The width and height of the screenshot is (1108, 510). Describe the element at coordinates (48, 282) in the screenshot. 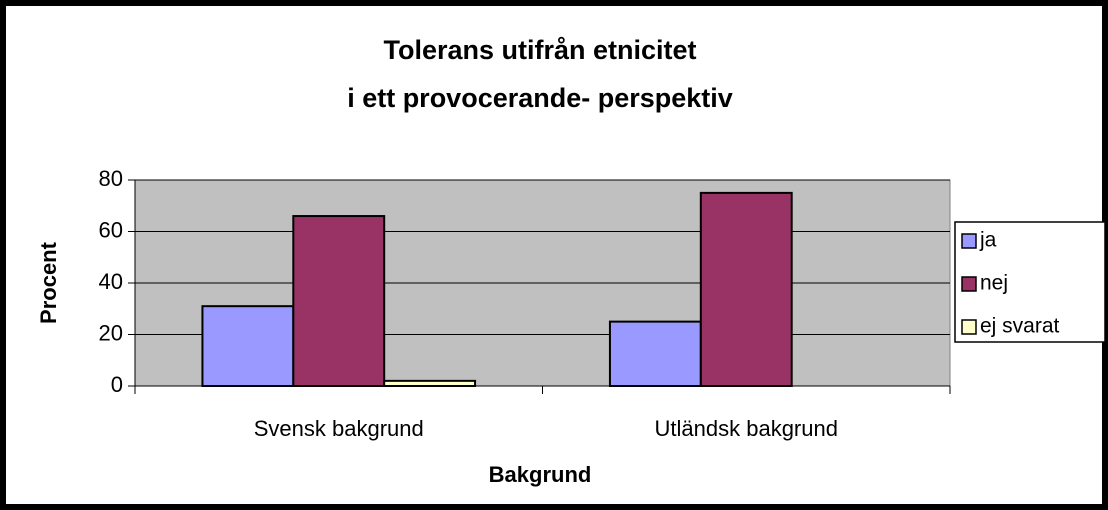

I see `y-axis-label: Procent` at that location.